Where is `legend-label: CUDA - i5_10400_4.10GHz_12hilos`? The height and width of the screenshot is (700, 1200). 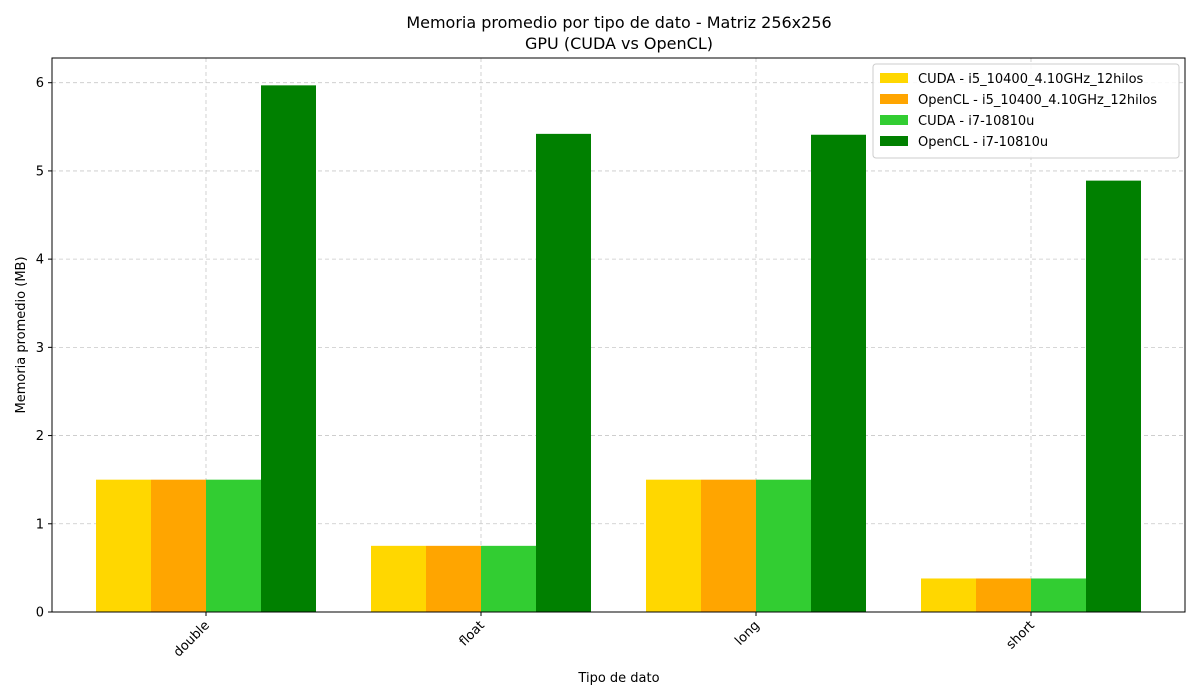
legend-label: CUDA - i5_10400_4.10GHz_12hilos is located at coordinates (1031, 79).